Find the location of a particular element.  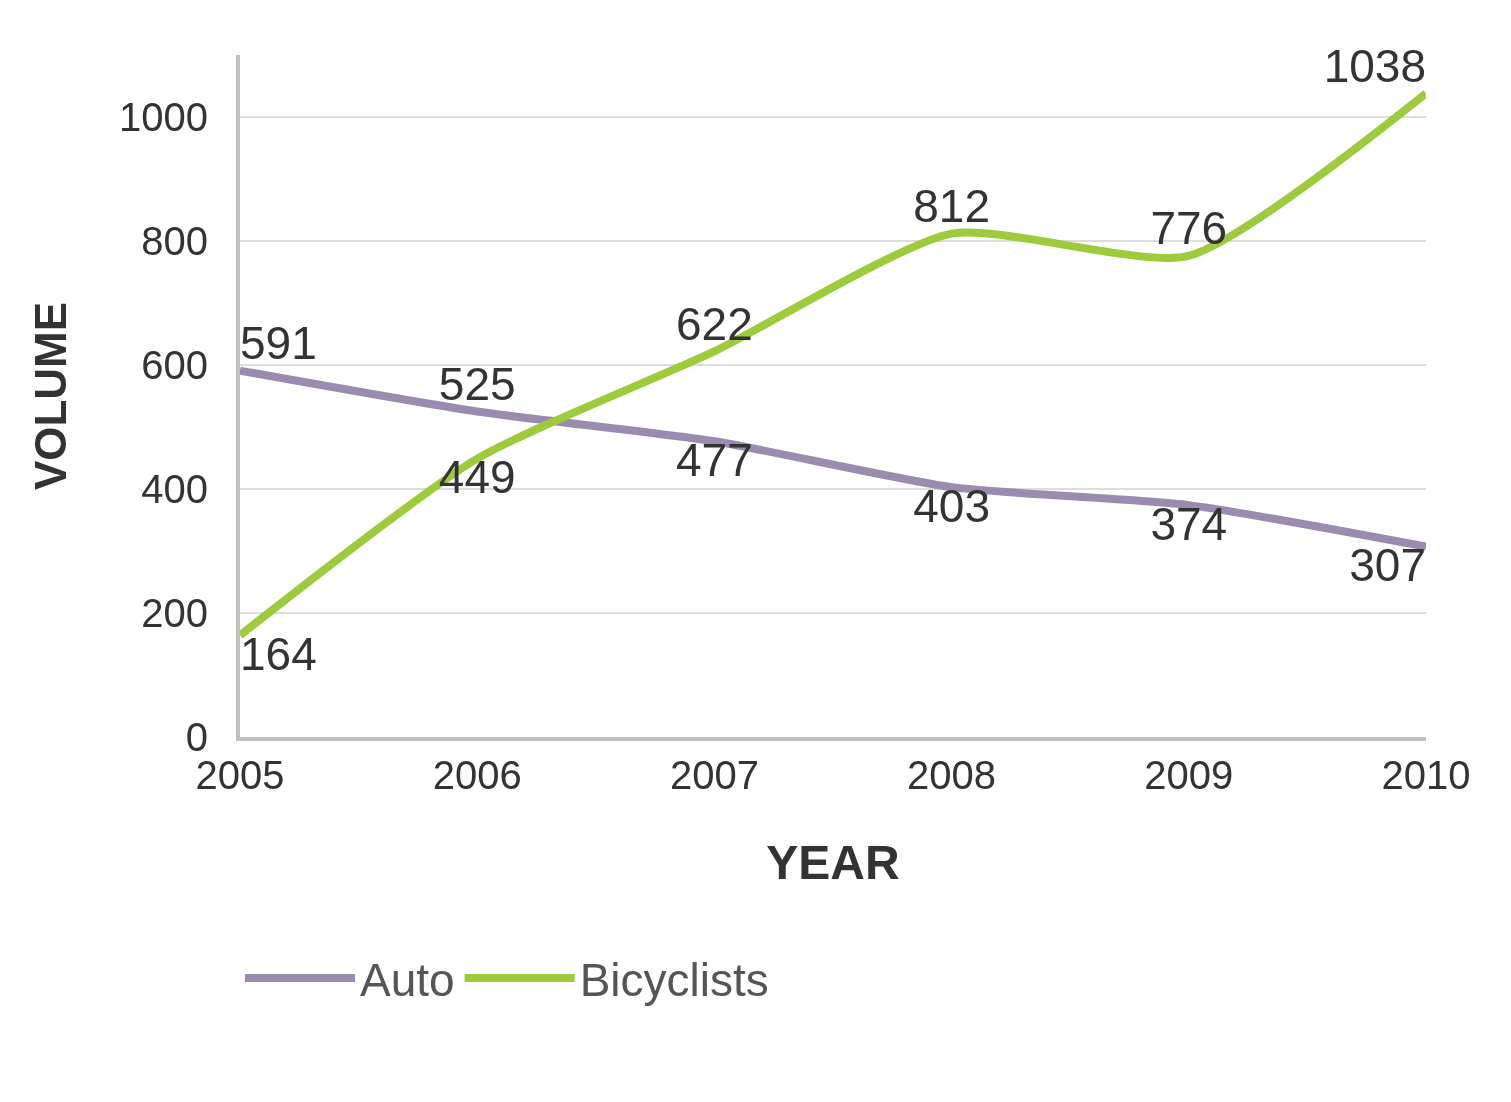

data-label: 776 is located at coordinates (1189, 228).